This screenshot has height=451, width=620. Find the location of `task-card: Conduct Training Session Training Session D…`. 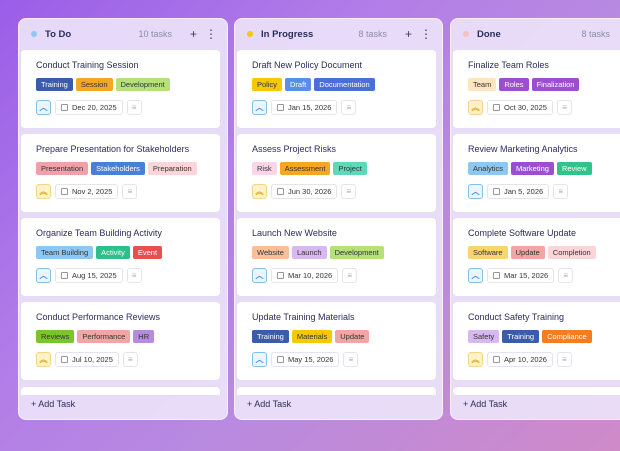

task-card: Conduct Training Session Training Session D… is located at coordinates (120, 89).